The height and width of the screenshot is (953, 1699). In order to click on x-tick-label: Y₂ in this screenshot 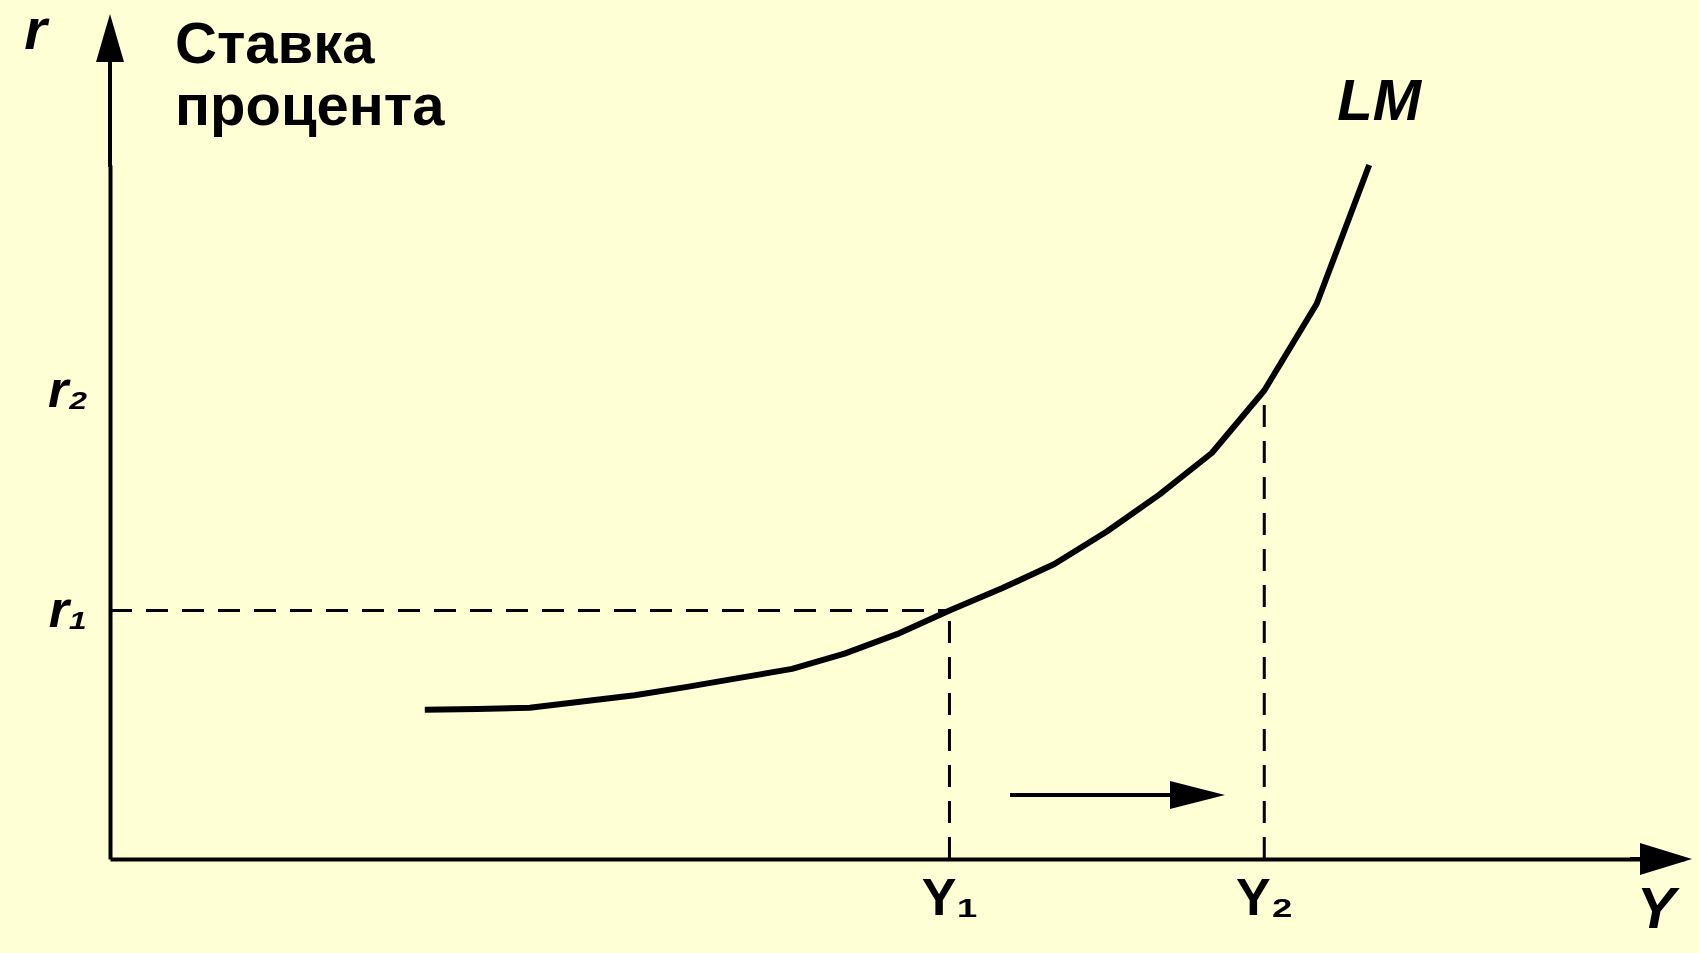, I will do `click(1264, 896)`.